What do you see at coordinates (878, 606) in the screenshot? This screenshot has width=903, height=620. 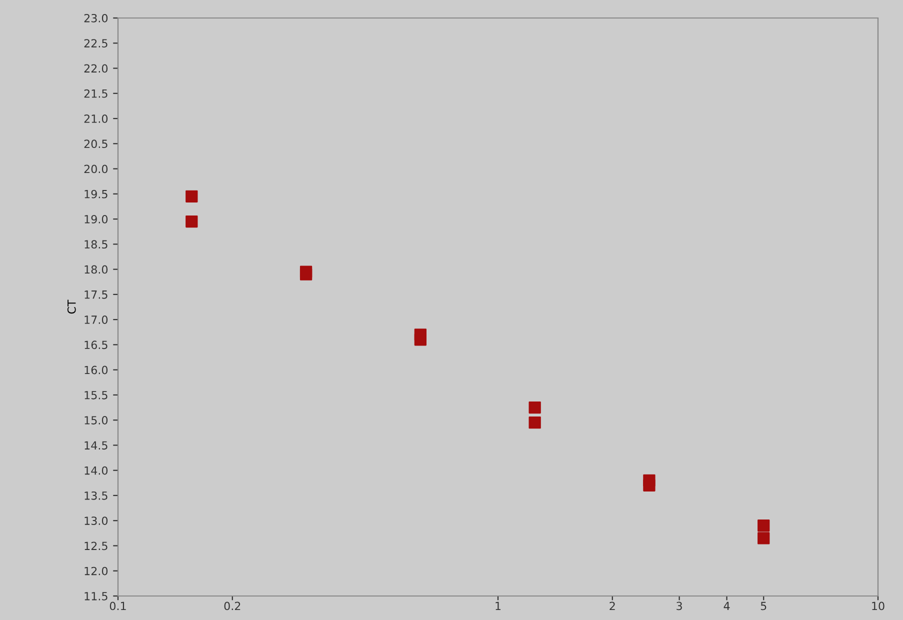 I see `x-tick-label: 10` at bounding box center [878, 606].